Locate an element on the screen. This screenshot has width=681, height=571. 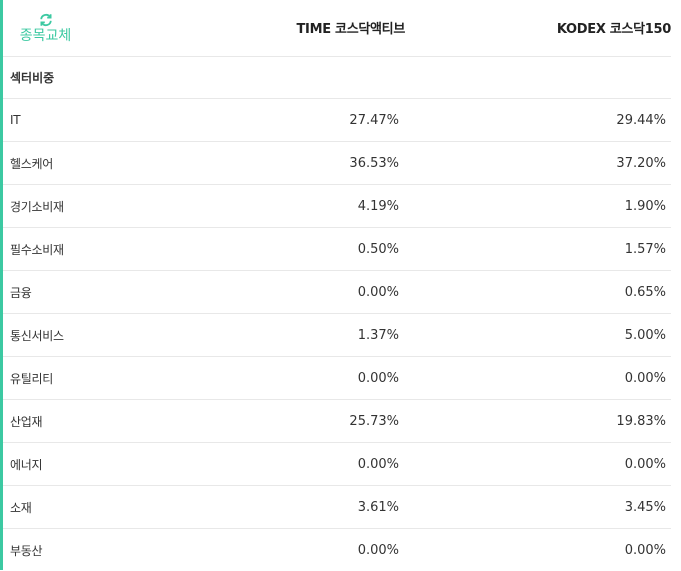
fund-a-weight: 36.53% is located at coordinates (374, 163).